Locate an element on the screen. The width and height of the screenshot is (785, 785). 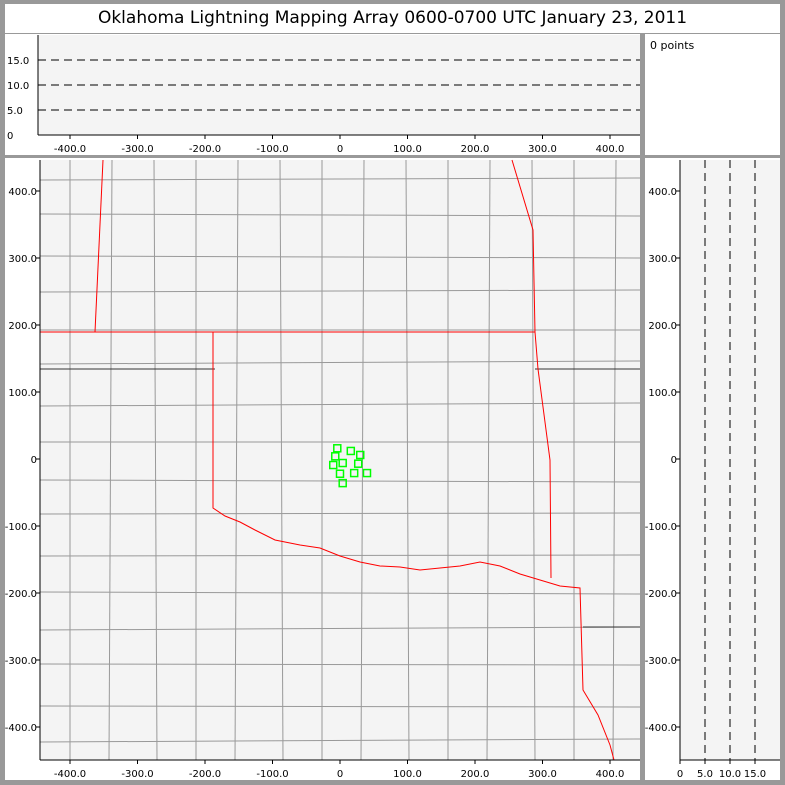
y-tick-label: 10.0 is located at coordinates (18, 86).